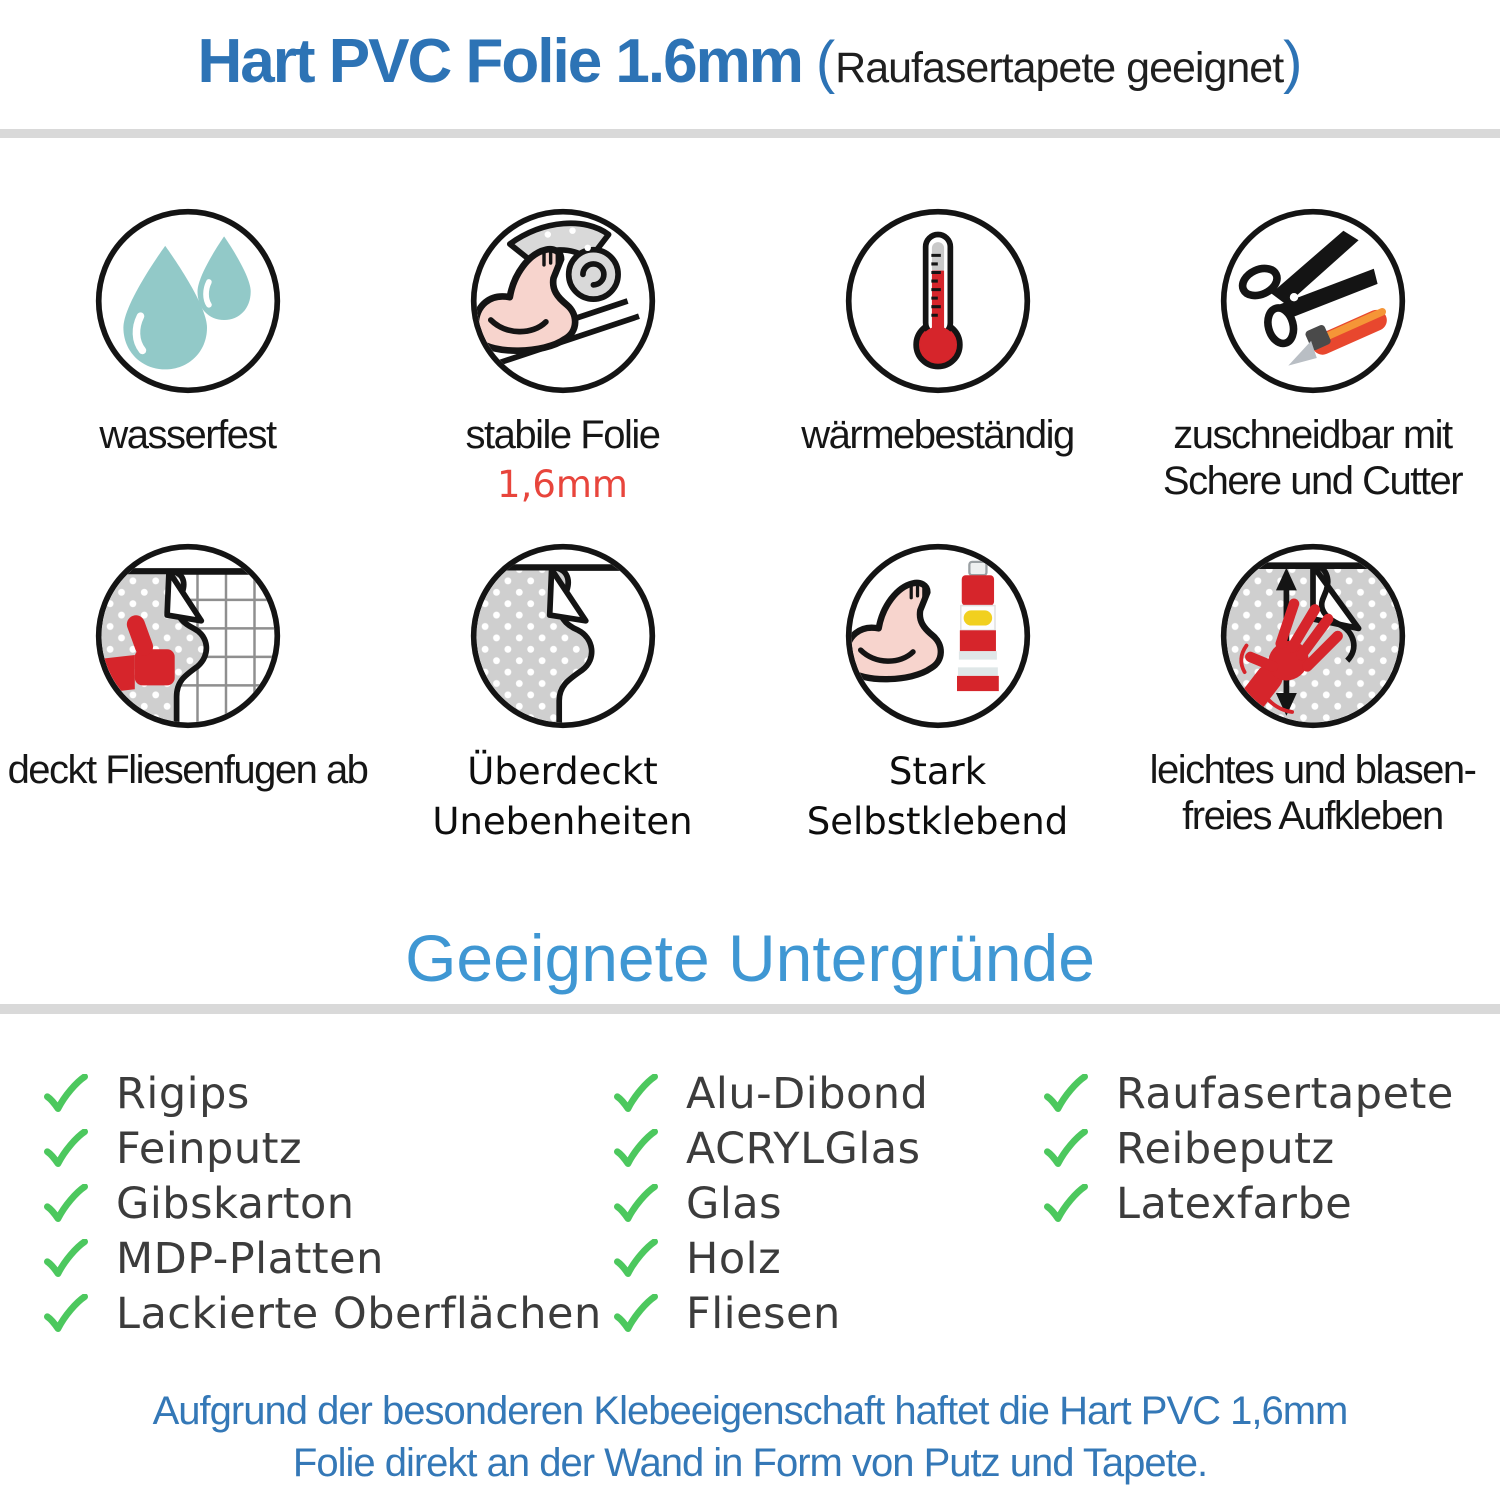  What do you see at coordinates (322, 1093) in the screenshot?
I see `surface-list-item: Rigips` at bounding box center [322, 1093].